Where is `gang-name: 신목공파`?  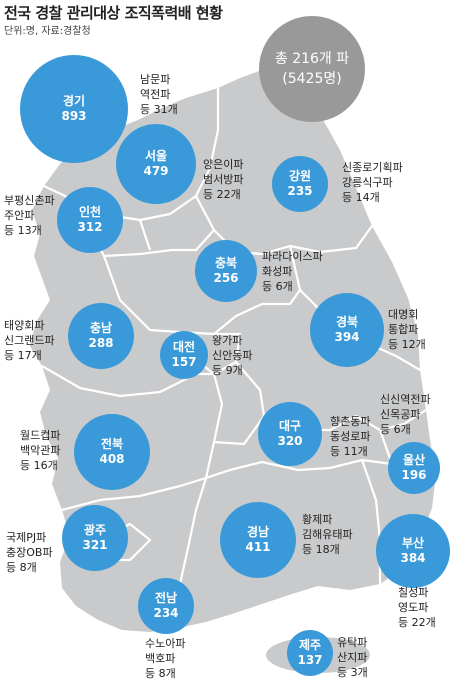 gang-name: 신목공파 is located at coordinates (400, 414).